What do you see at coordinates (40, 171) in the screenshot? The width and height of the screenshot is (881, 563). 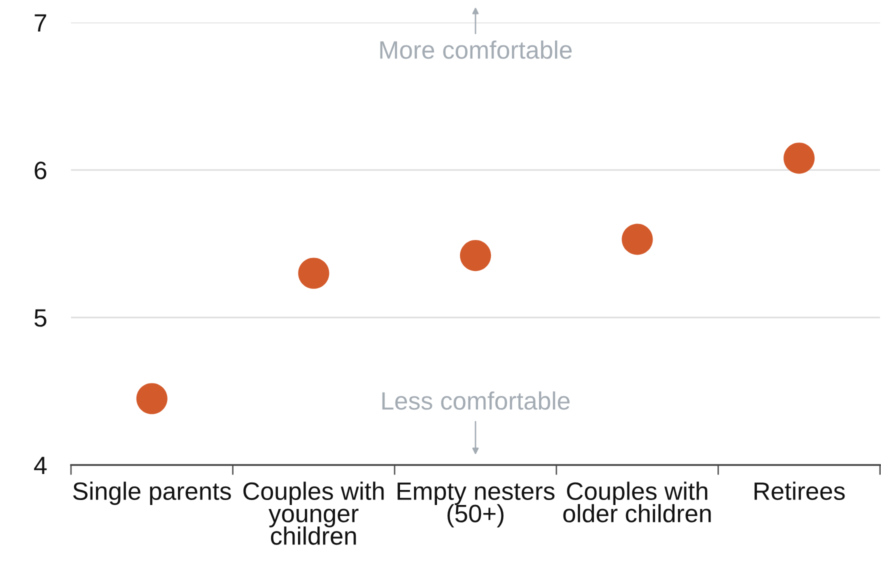 I see `y-tick-label: 6` at bounding box center [40, 171].